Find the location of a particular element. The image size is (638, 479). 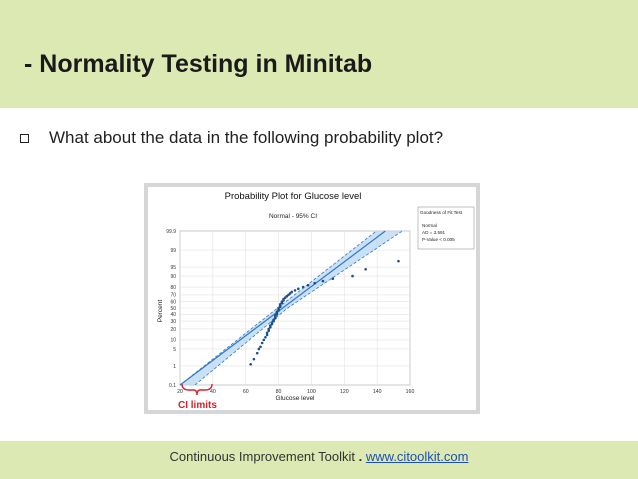

plot-title: Probability Plot for Glucose level is located at coordinates (293, 196).